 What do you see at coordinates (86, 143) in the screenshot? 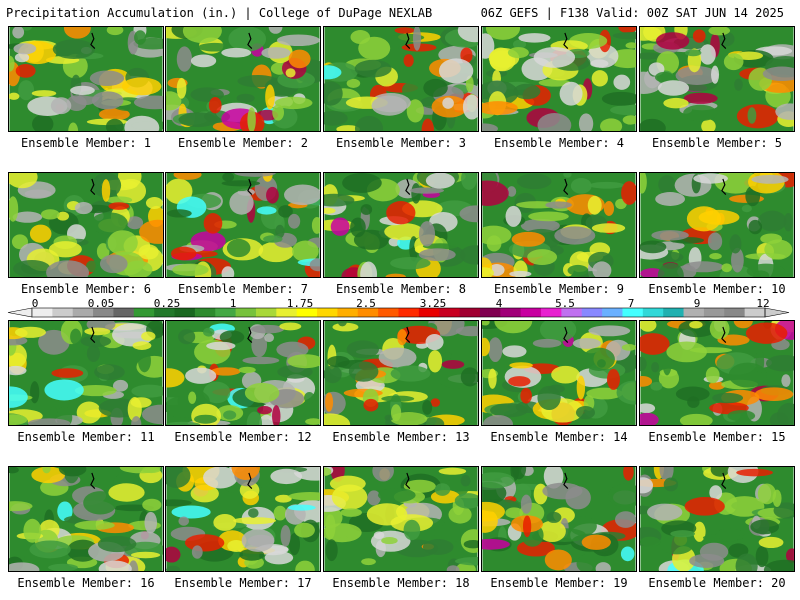
I see `ensemble-member-label: Ensemble Member: 1` at bounding box center [86, 143].